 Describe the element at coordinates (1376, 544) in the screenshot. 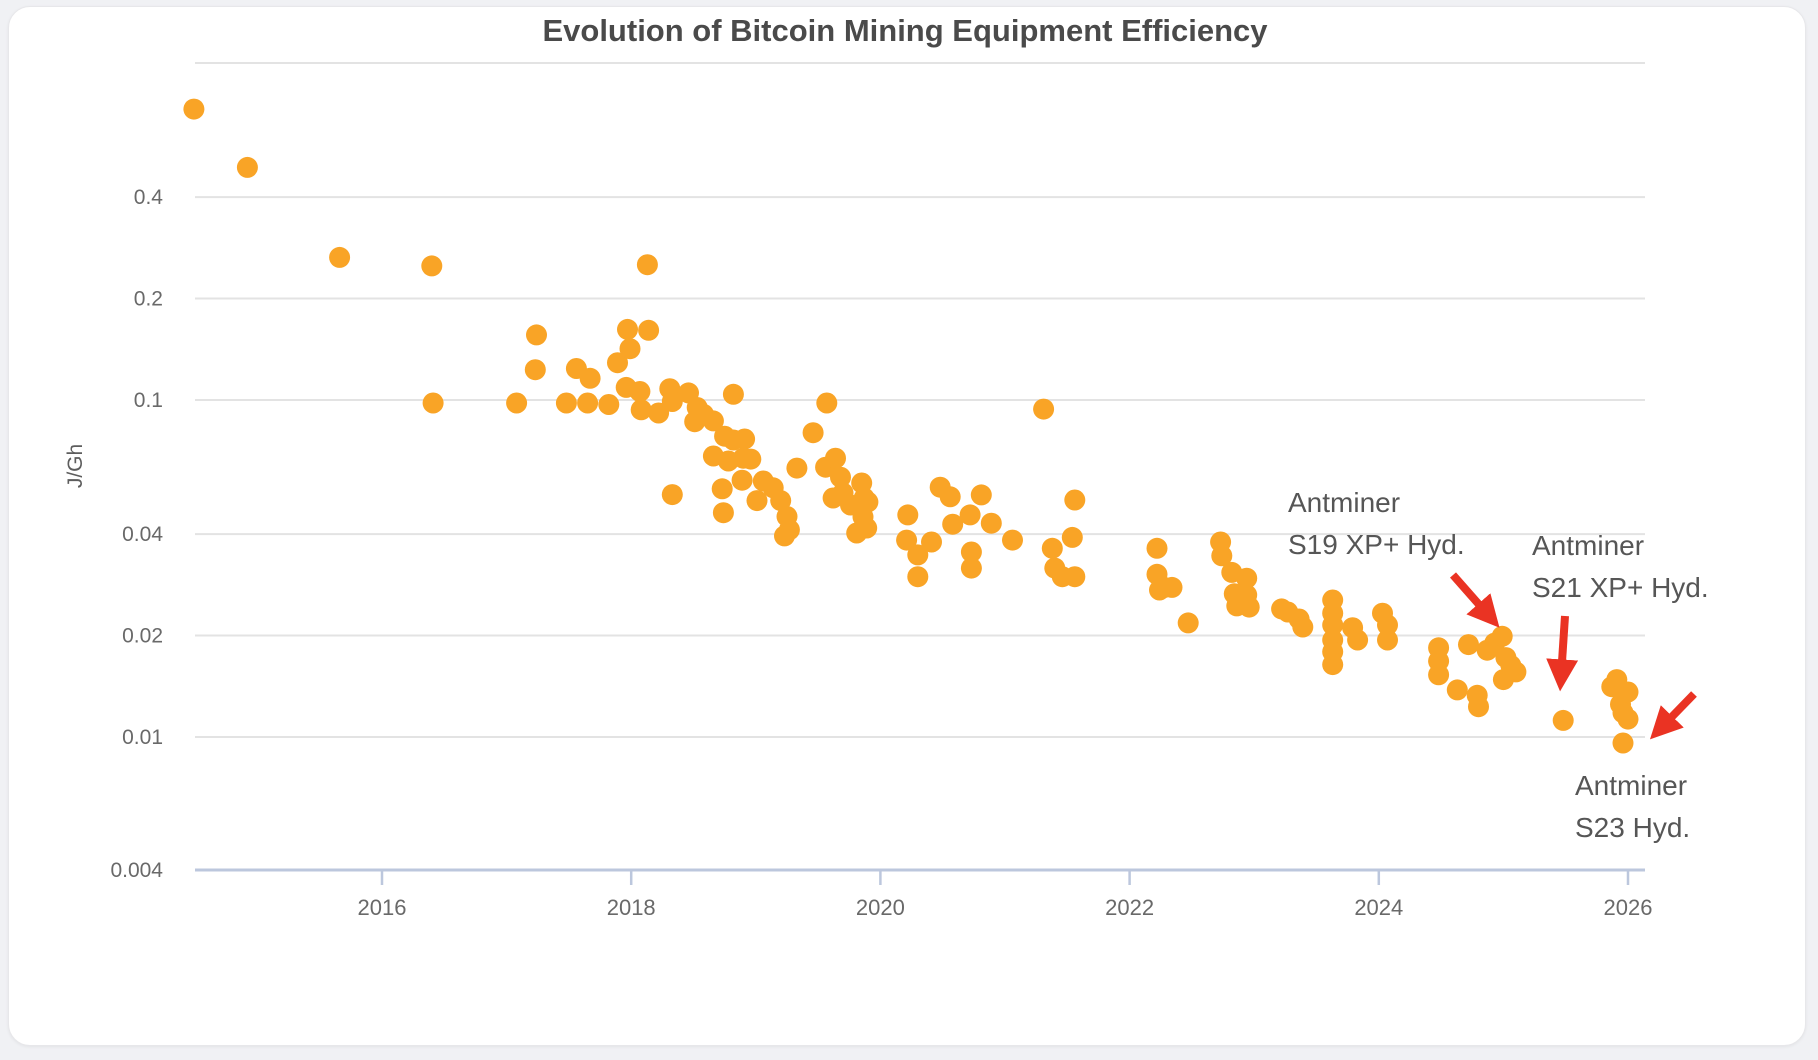

I see `annotation-label: S19 XP+ Hyd.` at that location.